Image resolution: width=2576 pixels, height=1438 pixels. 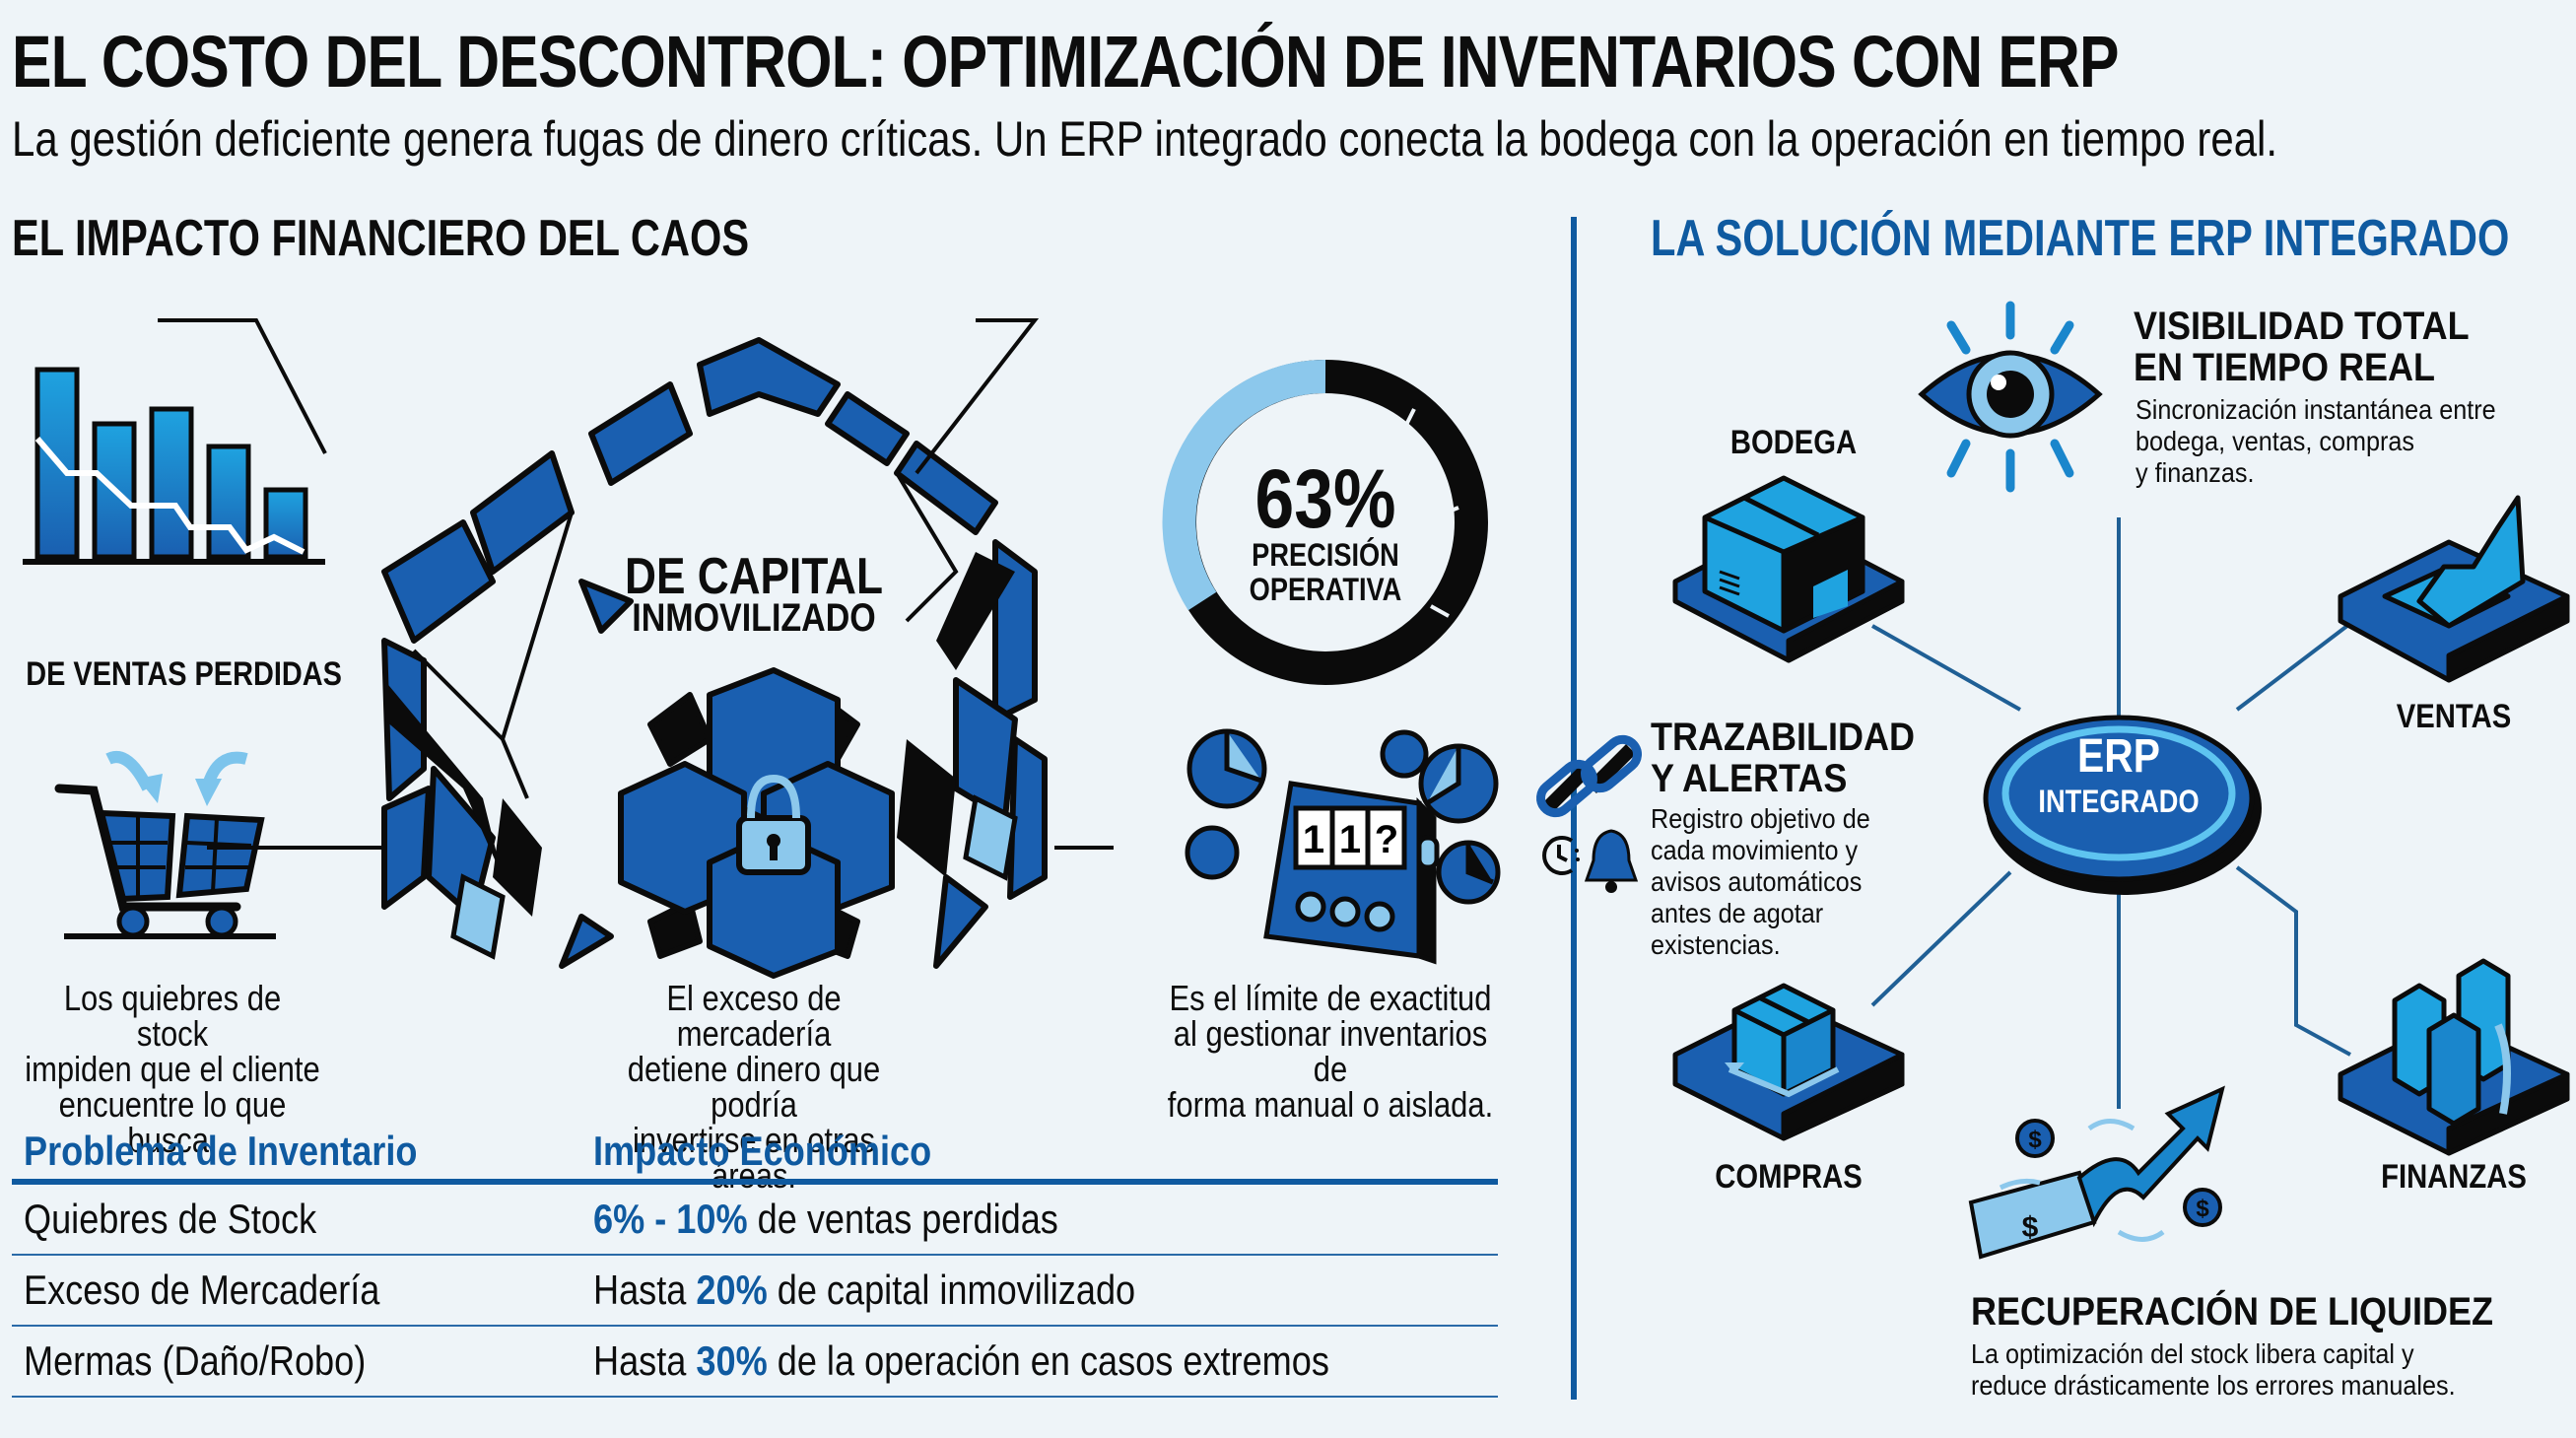 What do you see at coordinates (2080, 238) in the screenshot?
I see `right-section-heading: LA SOLUCIÓN MEDIANTE ERP INTEGRADO` at bounding box center [2080, 238].